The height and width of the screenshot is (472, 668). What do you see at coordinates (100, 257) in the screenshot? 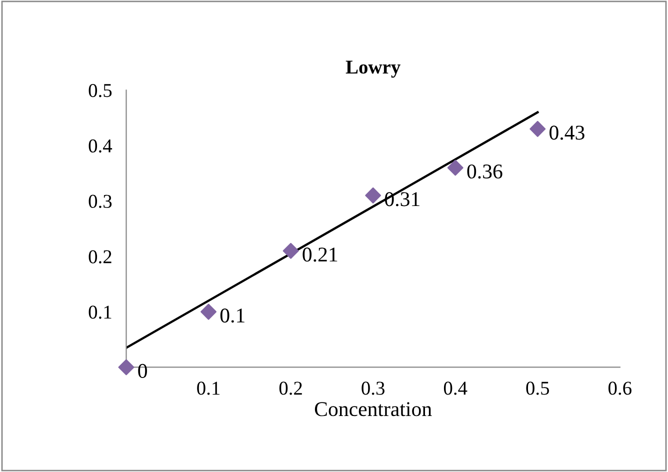
I see `y-tick-label: 0.2` at bounding box center [100, 257].